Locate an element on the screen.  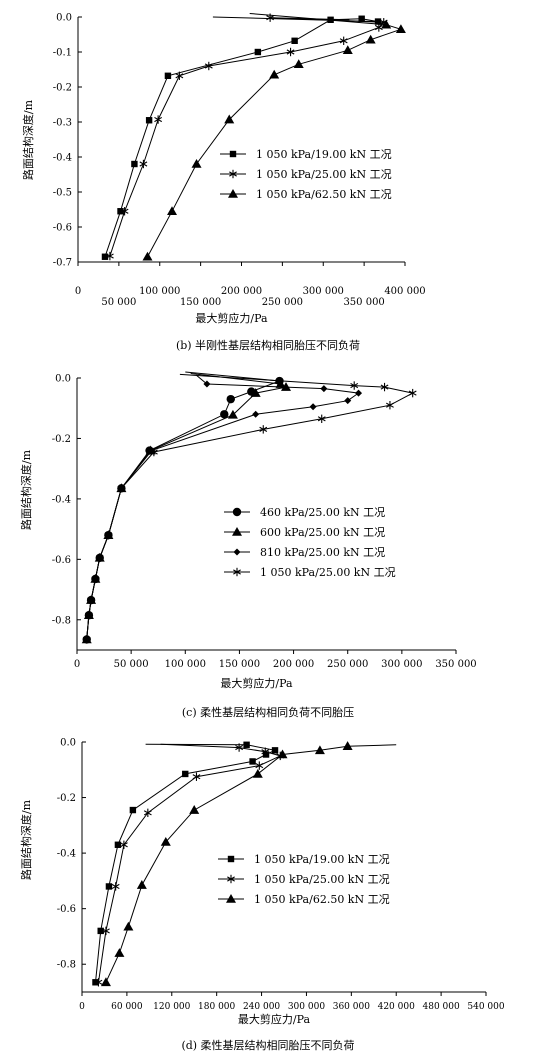
x-tick-label: 360 000 is located at coordinates (351, 1007).